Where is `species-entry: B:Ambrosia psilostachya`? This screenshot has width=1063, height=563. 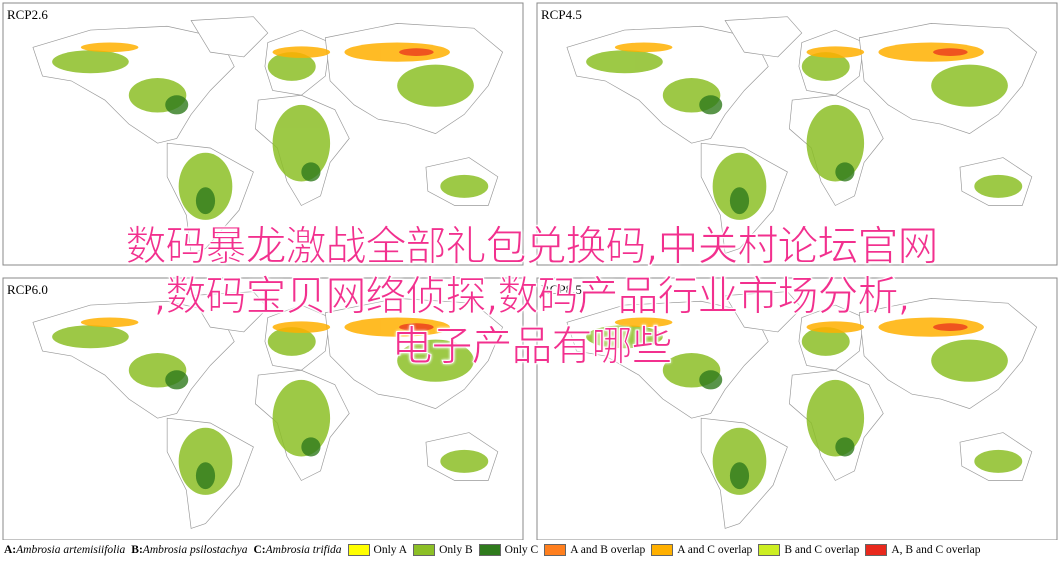
species-entry: B:Ambrosia psilostachya is located at coordinates (189, 550).